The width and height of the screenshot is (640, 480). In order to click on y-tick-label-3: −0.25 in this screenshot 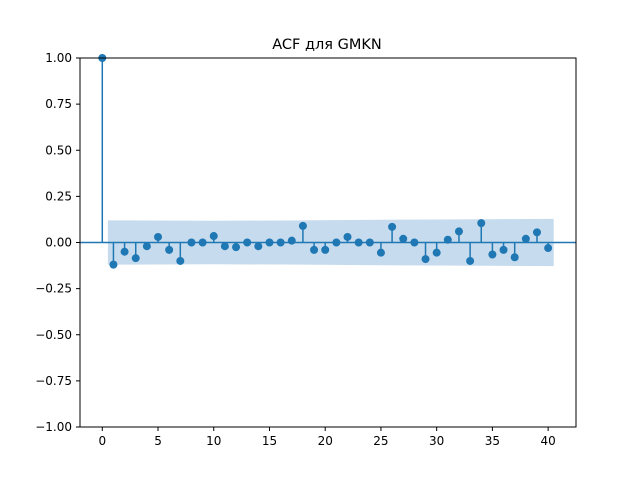, I will do `click(53, 289)`.